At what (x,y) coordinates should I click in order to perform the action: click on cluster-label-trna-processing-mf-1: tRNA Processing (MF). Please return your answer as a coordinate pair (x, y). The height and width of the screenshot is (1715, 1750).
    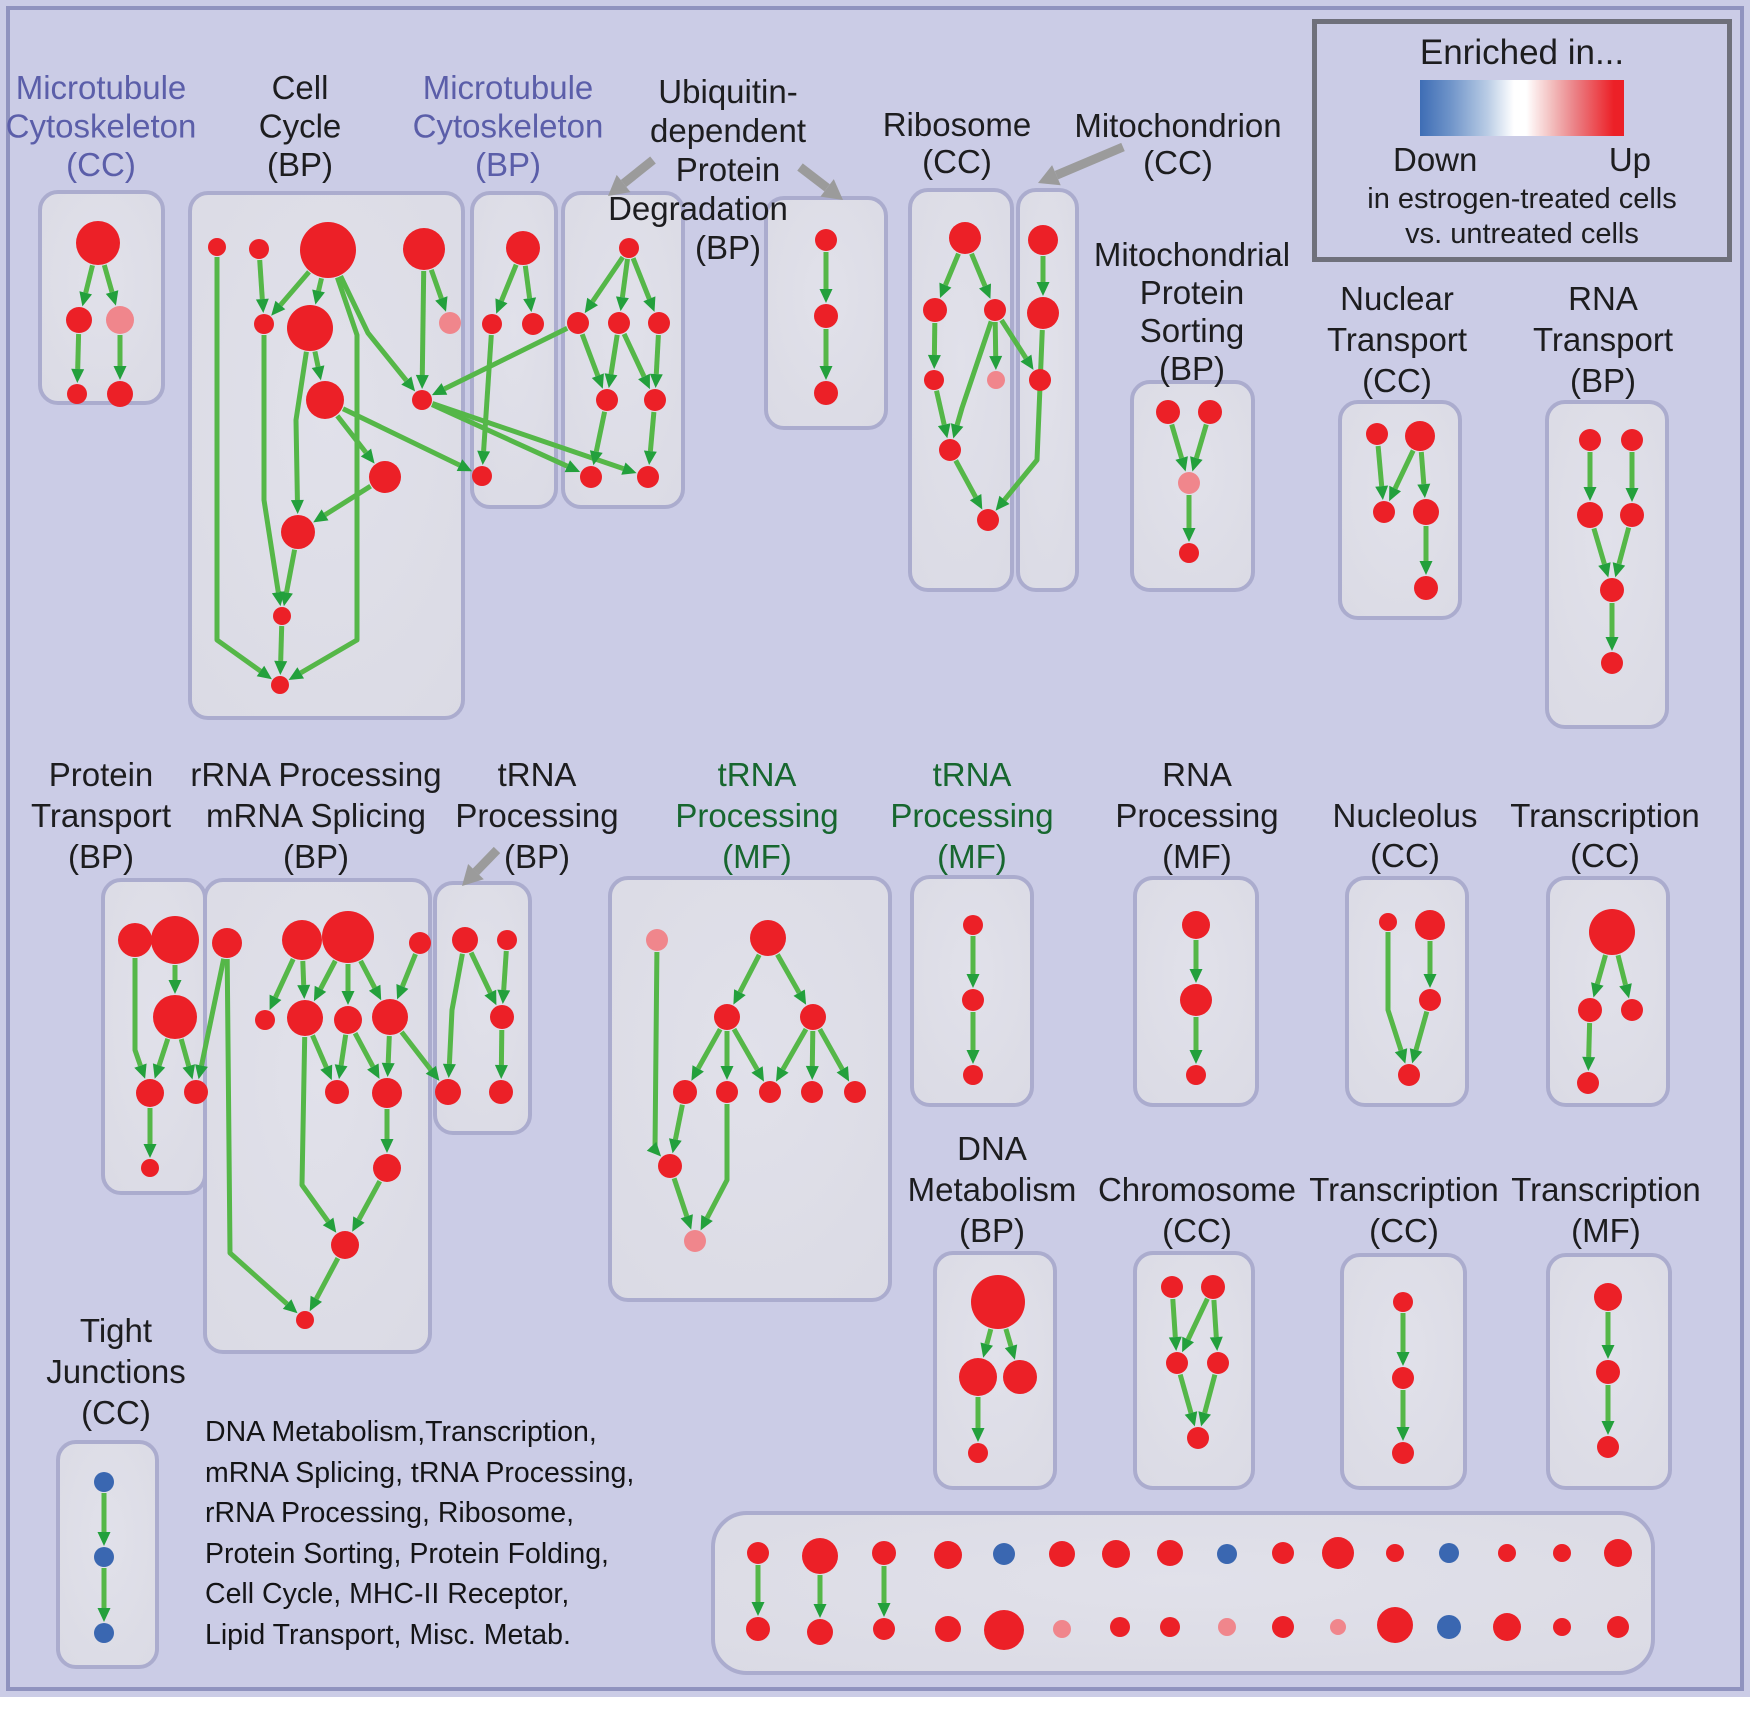
    Looking at the image, I should click on (756, 815).